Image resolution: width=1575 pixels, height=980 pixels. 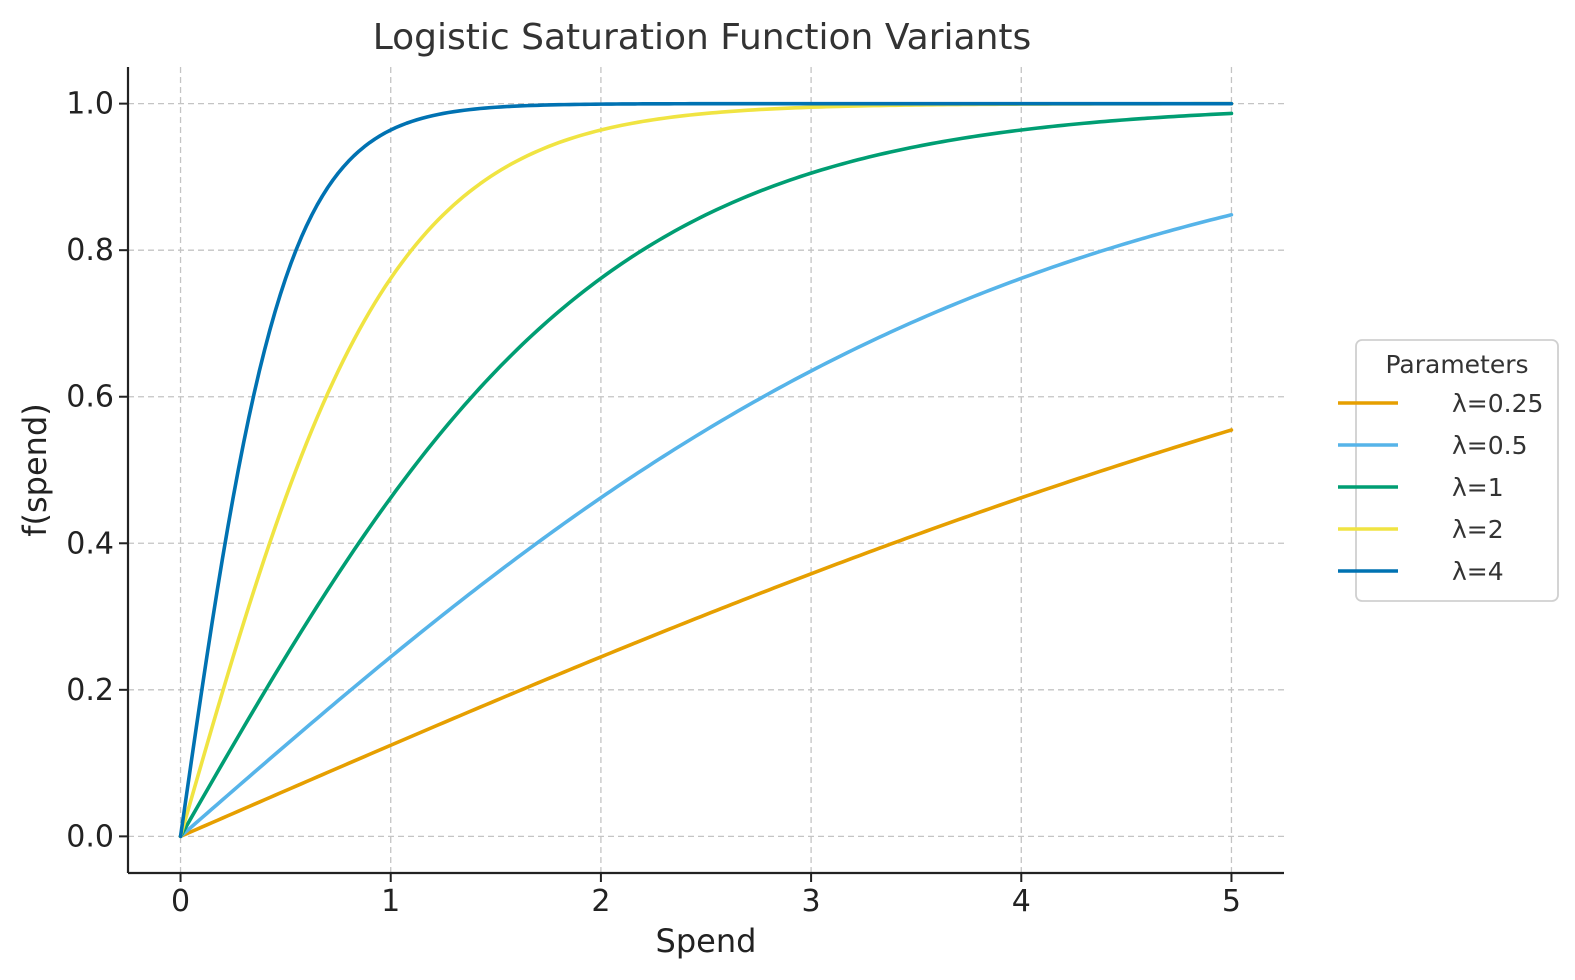 What do you see at coordinates (90, 690) in the screenshot?
I see `y-tick-label: 0.2` at bounding box center [90, 690].